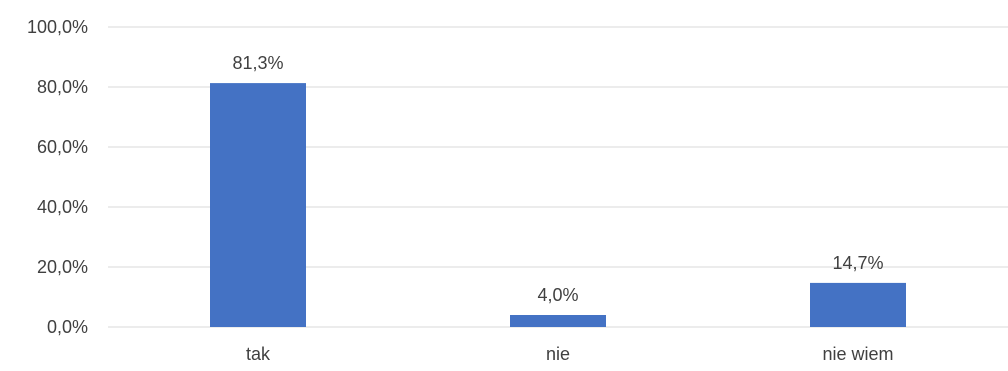  What do you see at coordinates (62, 267) in the screenshot?
I see `y-tick-label: 20,0%` at bounding box center [62, 267].